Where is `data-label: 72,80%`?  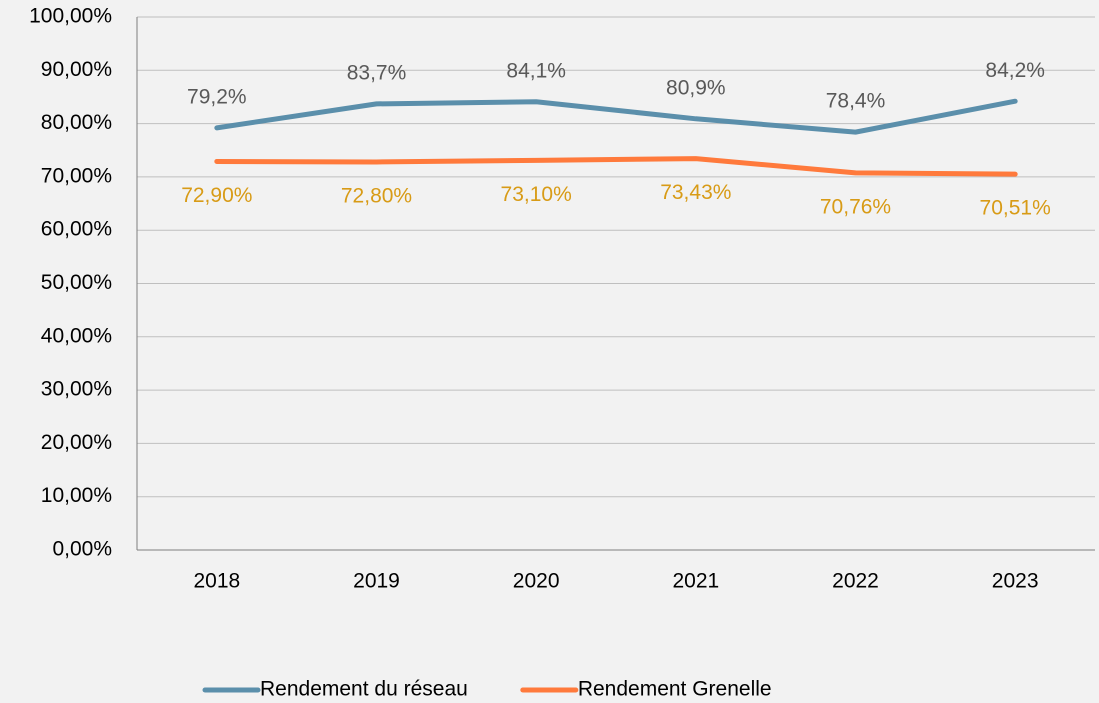 data-label: 72,80% is located at coordinates (376, 196).